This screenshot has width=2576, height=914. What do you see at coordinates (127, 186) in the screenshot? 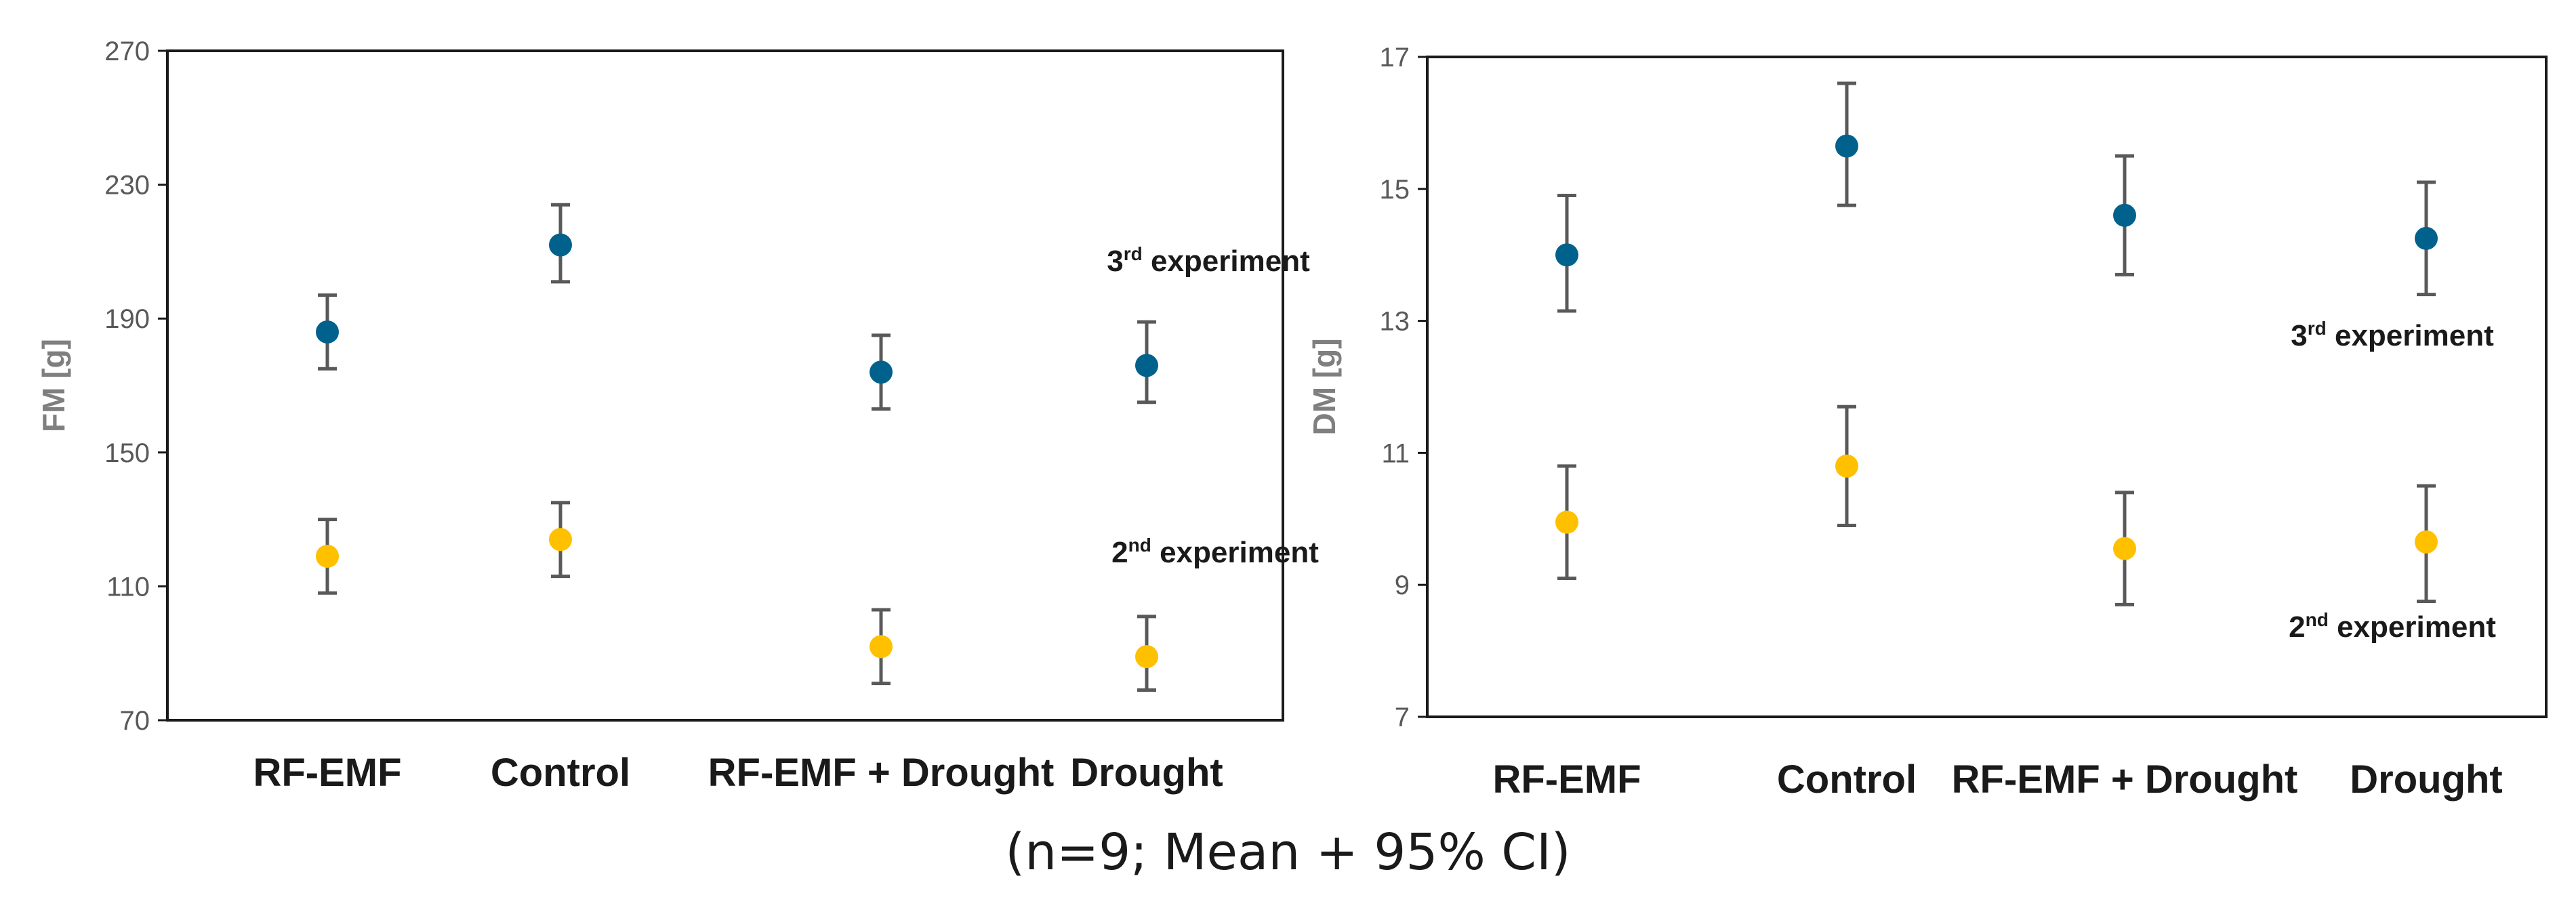
I see `y-tick-label: 230` at bounding box center [127, 186].